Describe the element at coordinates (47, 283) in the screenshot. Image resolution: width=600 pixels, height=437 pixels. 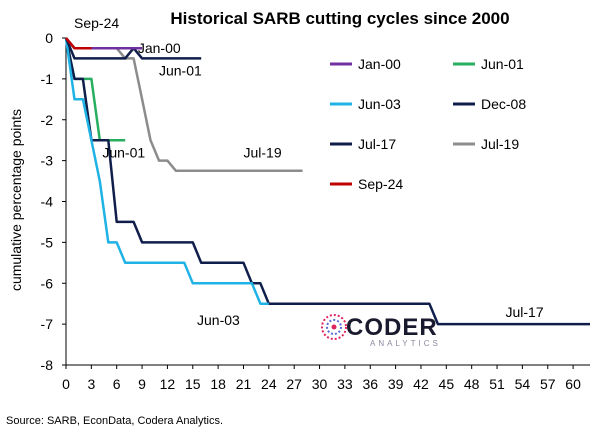
I see `y-tick-label: -6` at that location.